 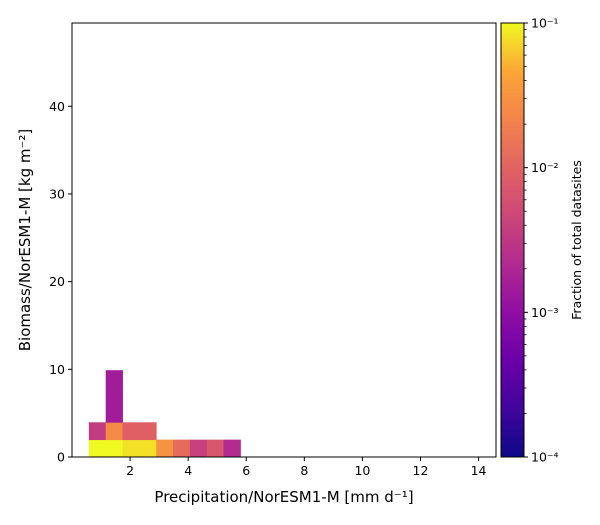 I want to click on x-axis-ticks: 2 4 6 8 10 12 14, so click(x=306, y=467).